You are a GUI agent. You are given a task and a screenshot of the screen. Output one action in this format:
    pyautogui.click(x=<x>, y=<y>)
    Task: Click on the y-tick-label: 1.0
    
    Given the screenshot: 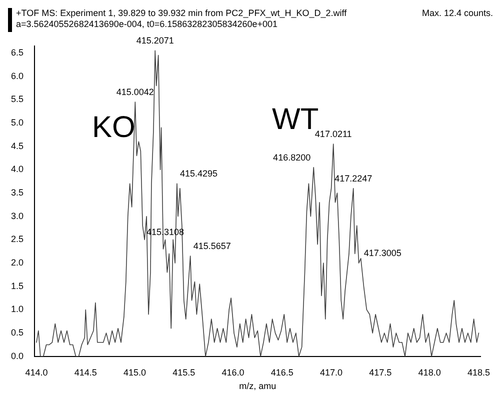 What is the action you would take?
    pyautogui.click(x=17, y=309)
    